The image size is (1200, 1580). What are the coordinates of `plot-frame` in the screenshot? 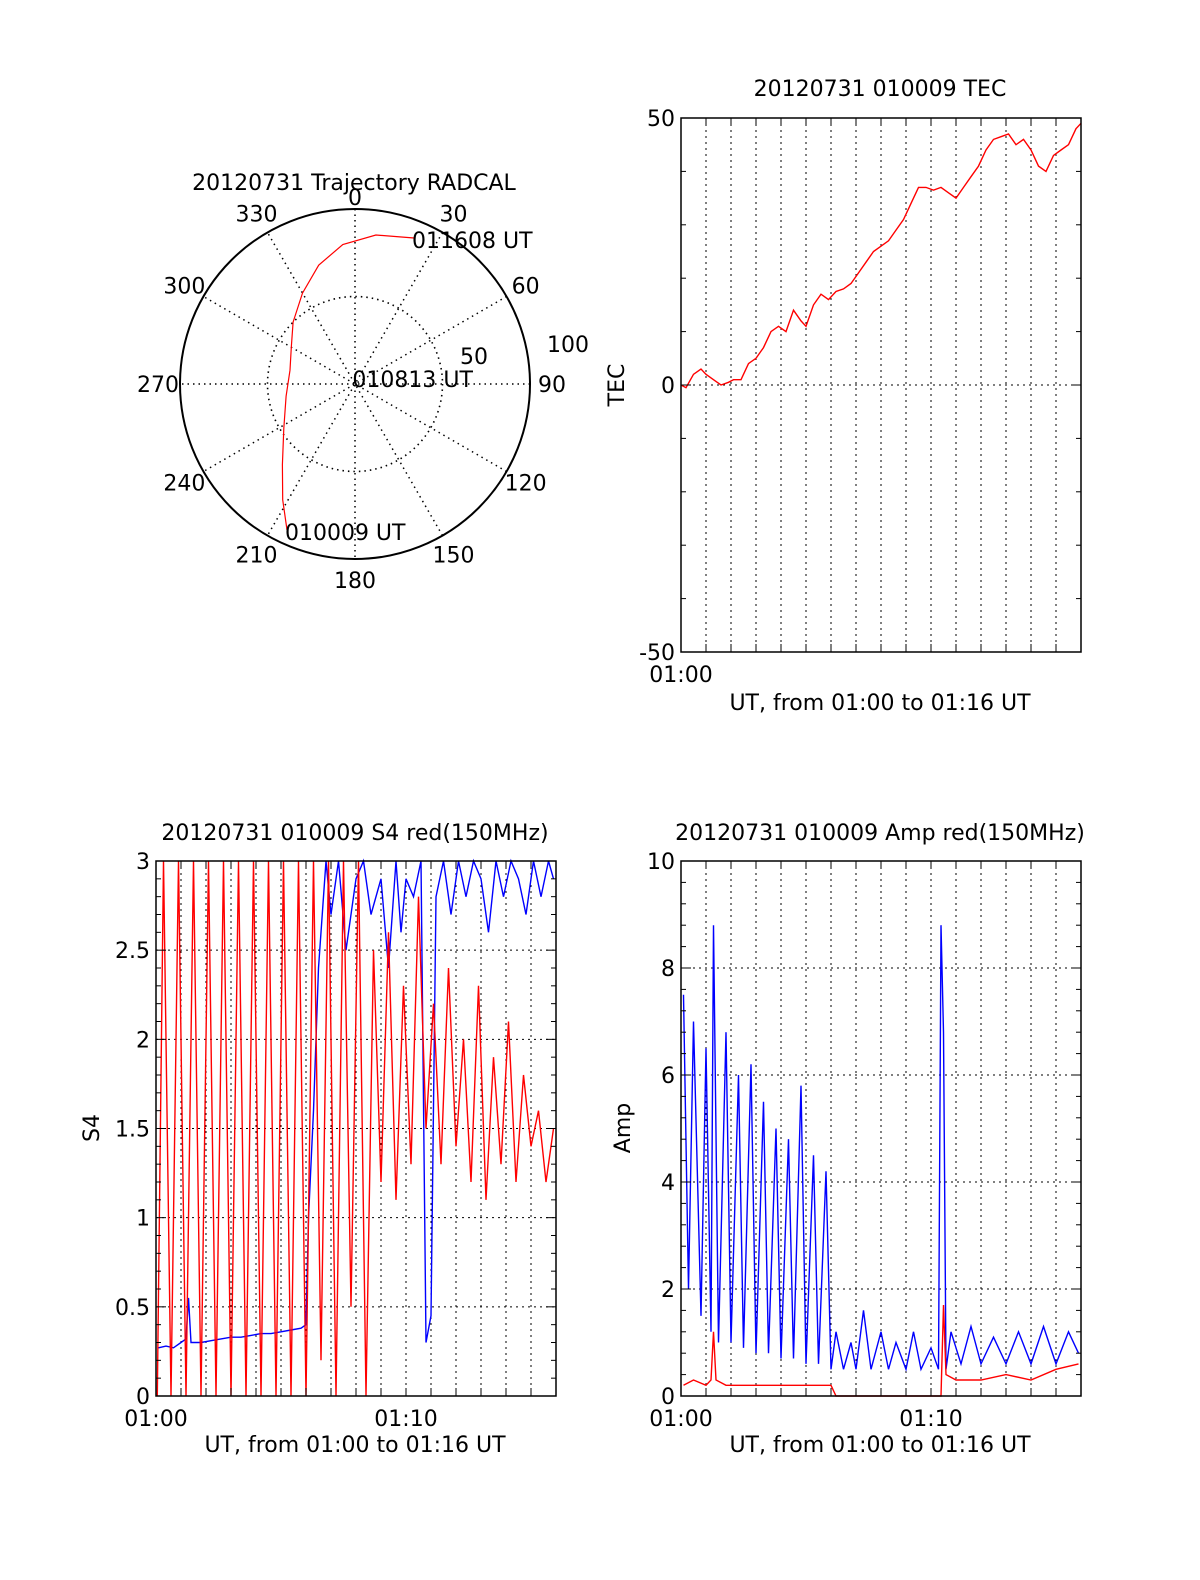 It's located at (881, 1128).